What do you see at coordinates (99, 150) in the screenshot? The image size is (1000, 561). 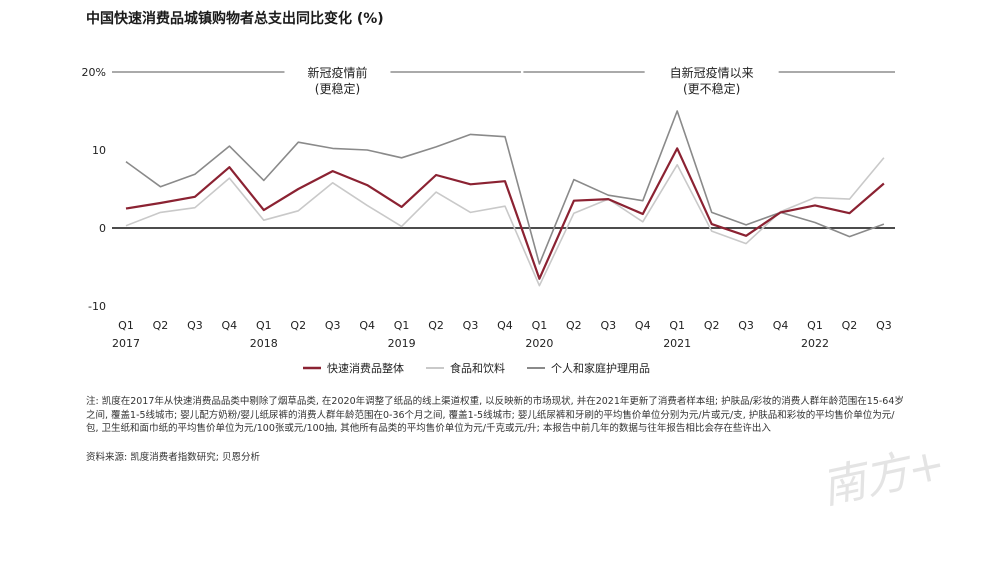 I see `y-tick-label: 10` at bounding box center [99, 150].